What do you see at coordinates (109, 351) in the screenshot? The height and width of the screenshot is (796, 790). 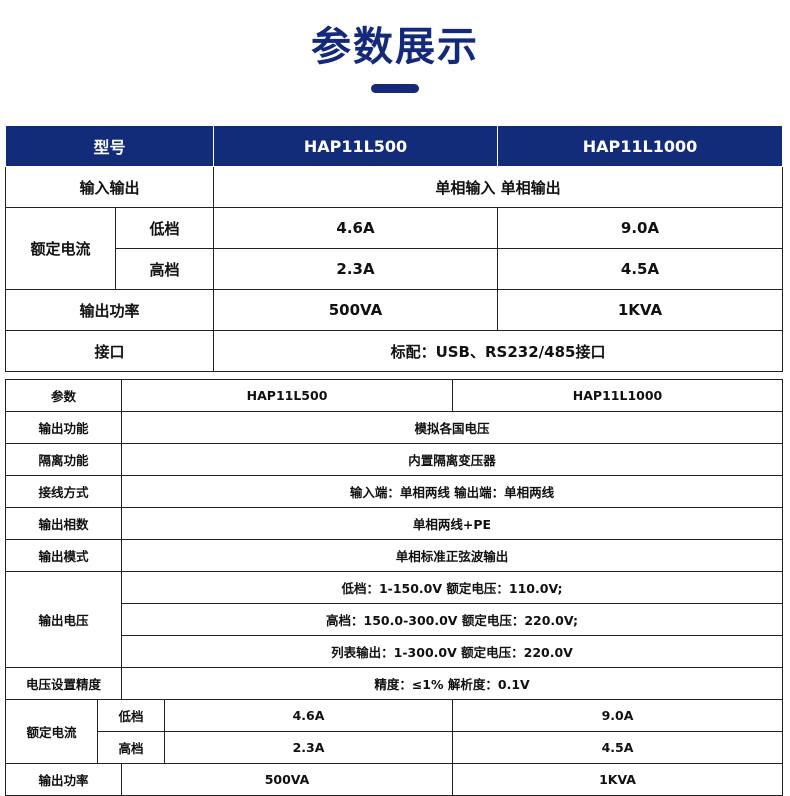 I see `row-label: 接口` at bounding box center [109, 351].